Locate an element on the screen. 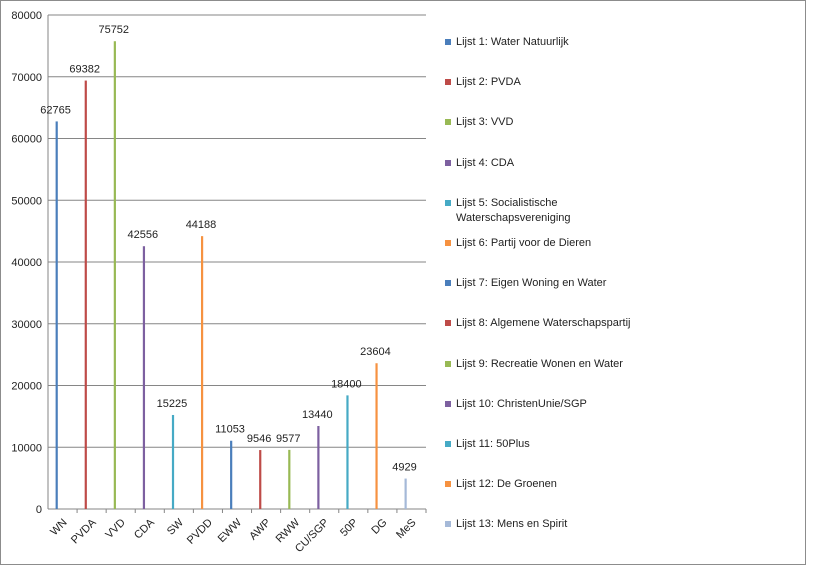 Image resolution: width=819 pixels, height=568 pixels. legend-item: Lijst 9: Recreatie Wonen en Water is located at coordinates (555, 364).